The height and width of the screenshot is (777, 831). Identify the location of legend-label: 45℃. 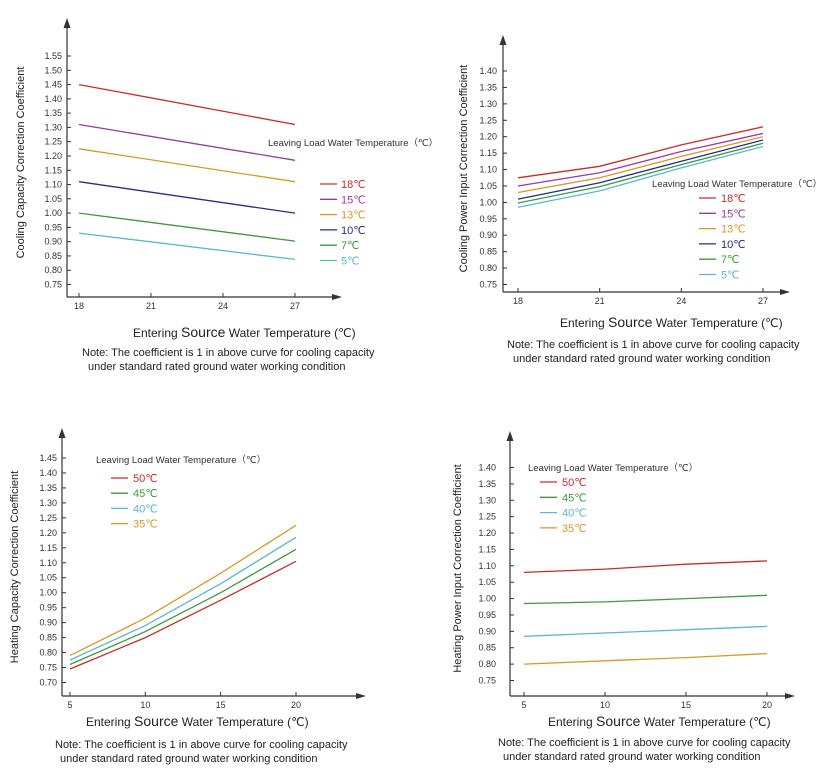
(145, 494).